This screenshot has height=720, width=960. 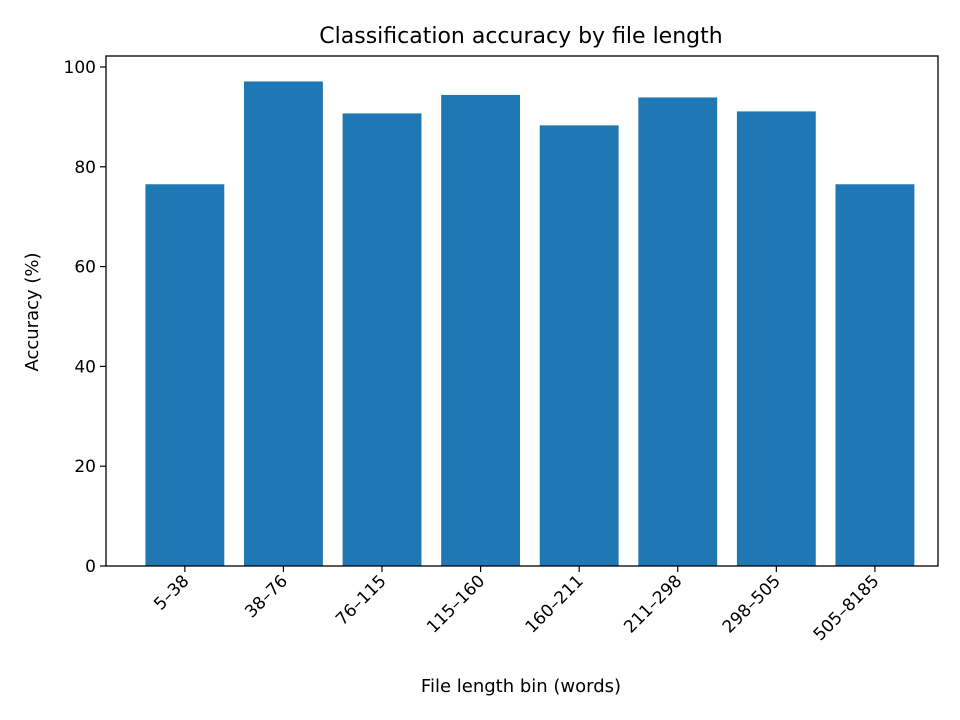 What do you see at coordinates (32, 311) in the screenshot?
I see `y-axis-label: Accuracy (%)` at bounding box center [32, 311].